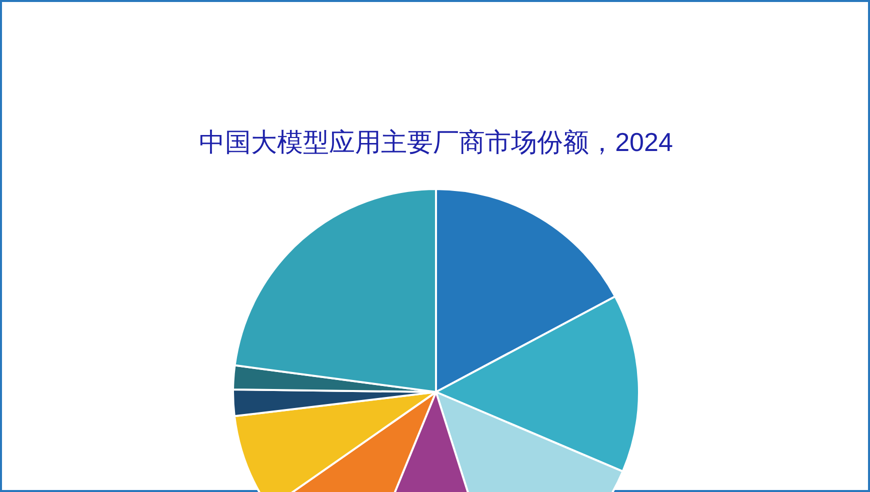 This screenshot has height=492, width=870. I want to click on title: 中国大模型应用主要厂商市场份额，2024, so click(436, 142).